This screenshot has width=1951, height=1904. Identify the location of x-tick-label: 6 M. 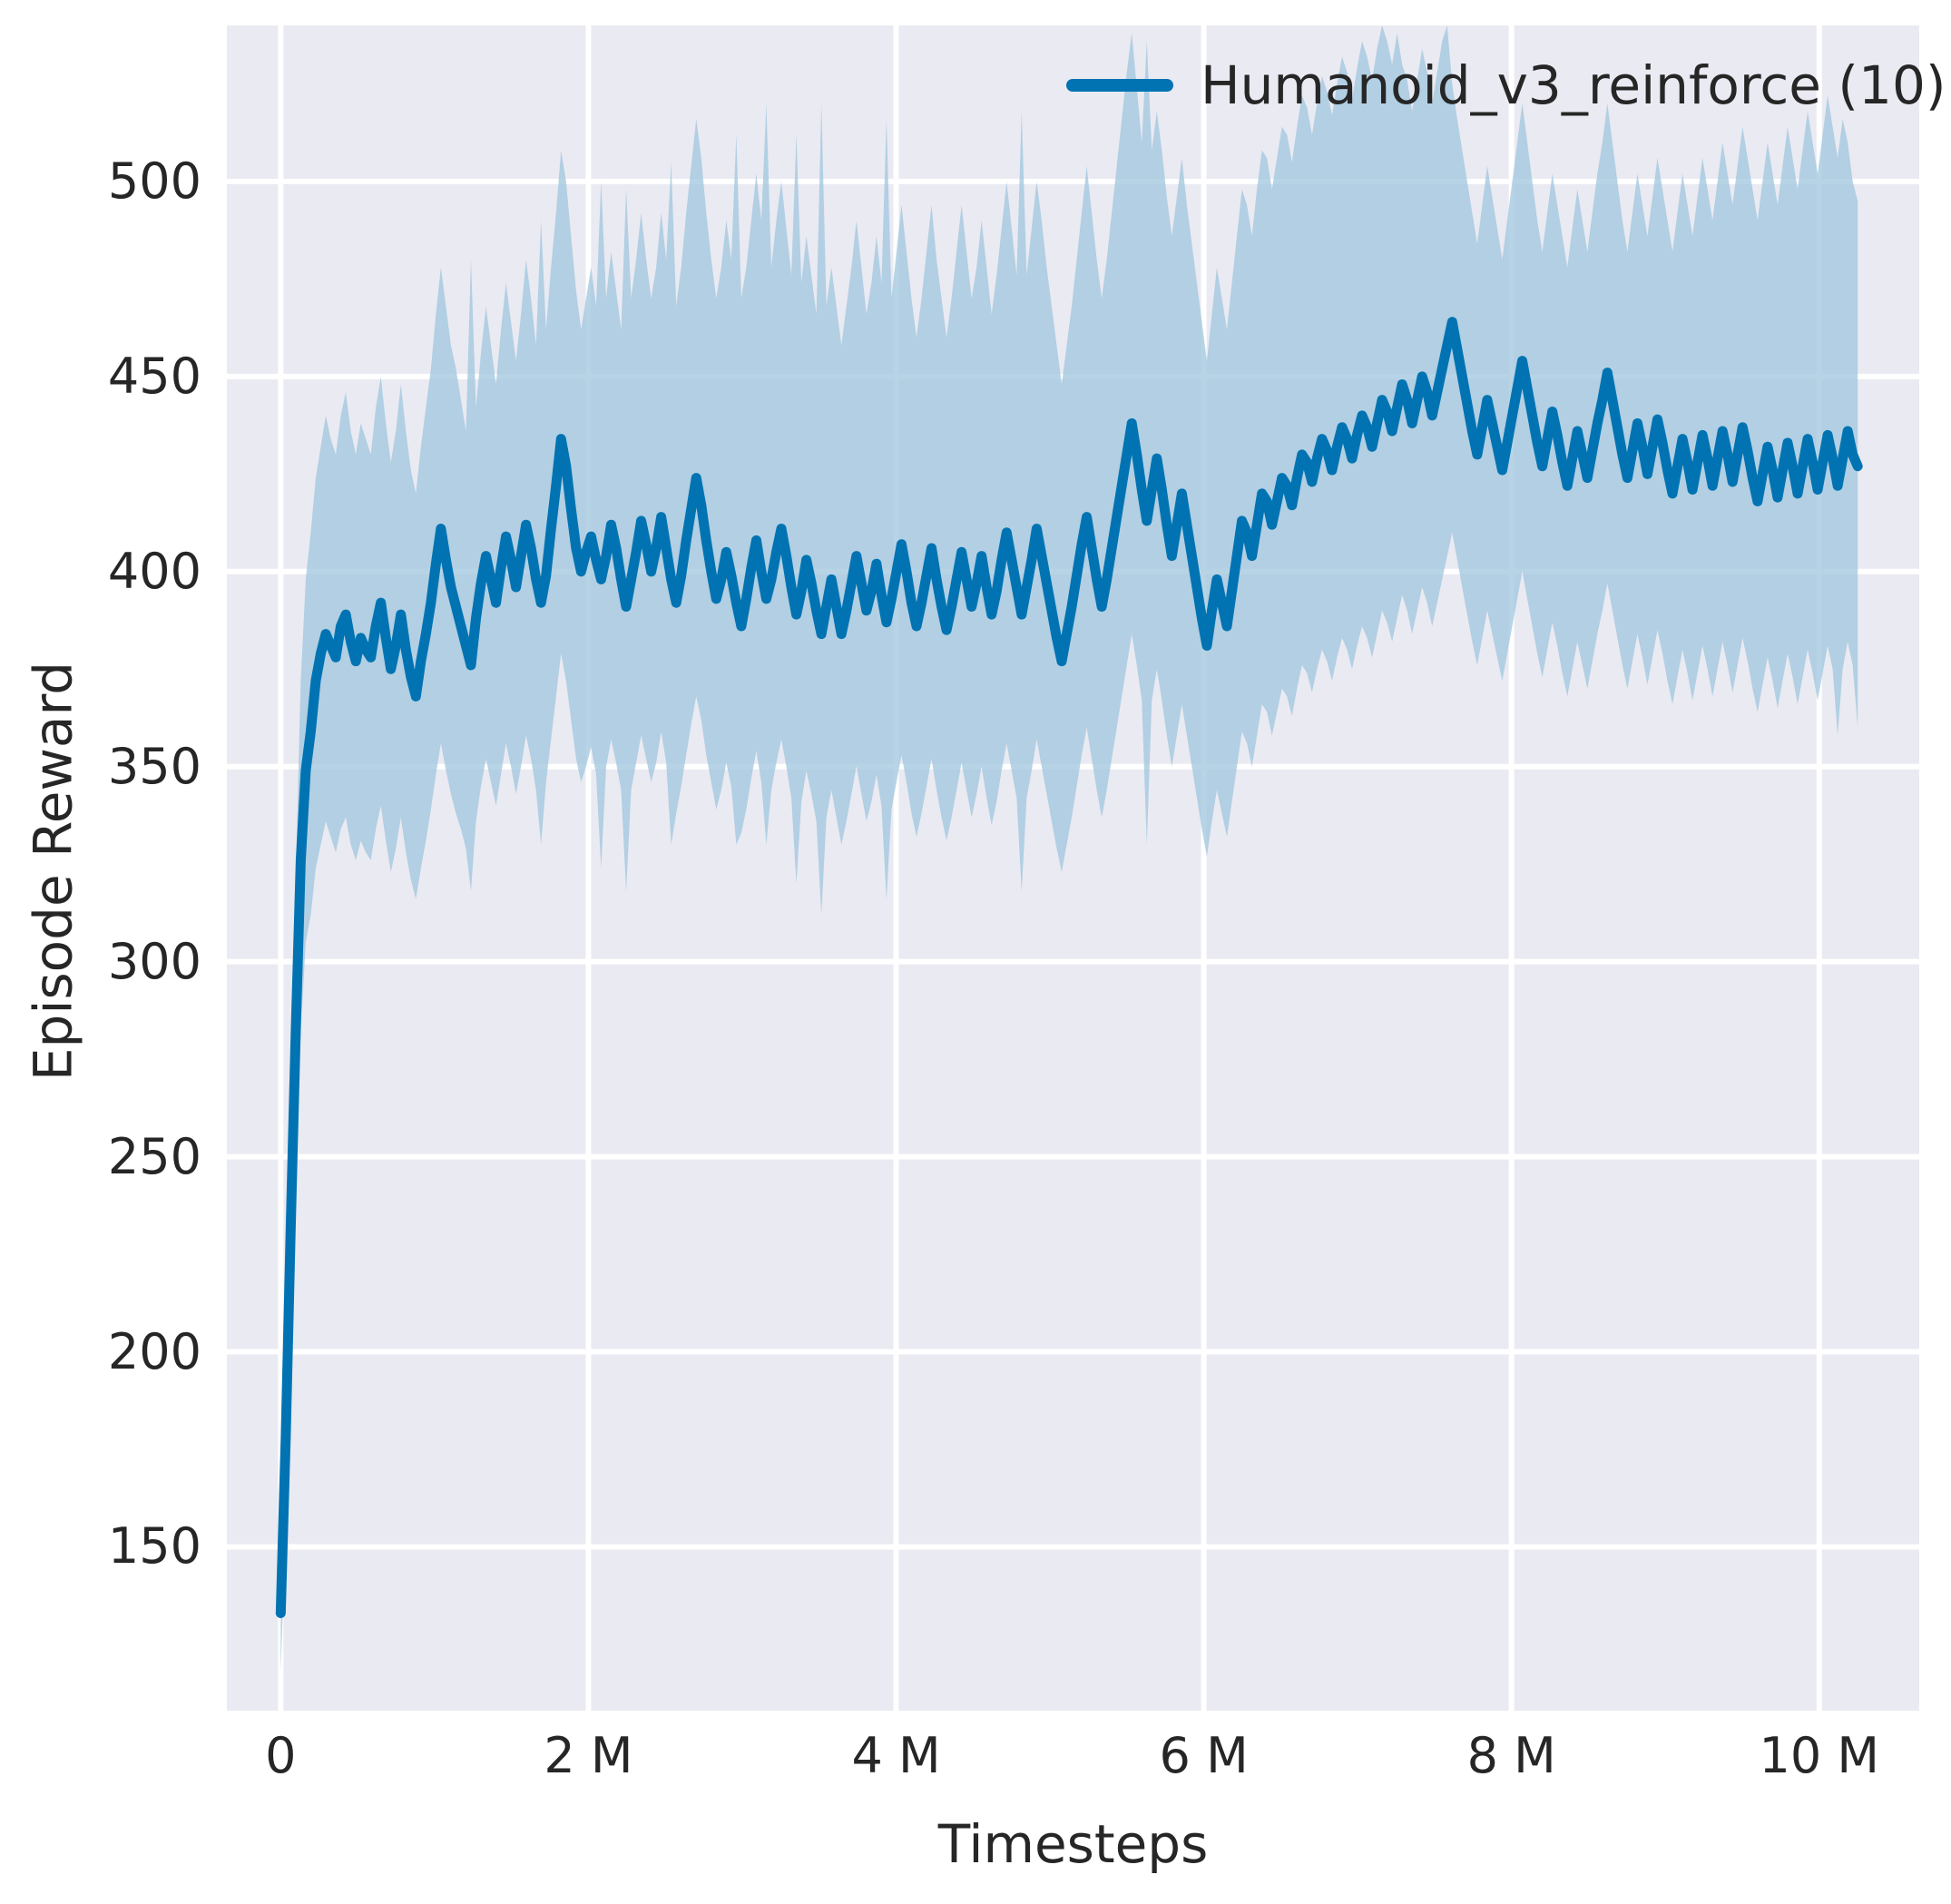
(1204, 1755).